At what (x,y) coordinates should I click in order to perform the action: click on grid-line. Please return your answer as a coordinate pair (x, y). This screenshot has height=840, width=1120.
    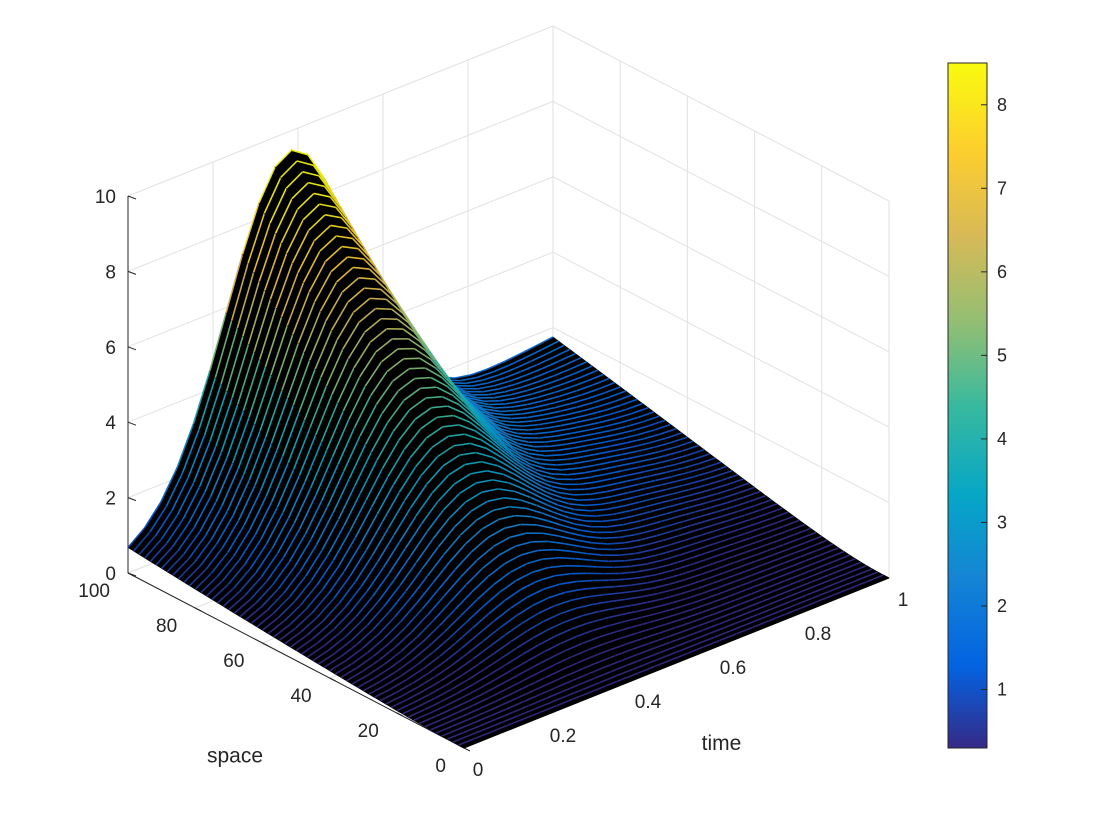
    Looking at the image, I should click on (721, 188).